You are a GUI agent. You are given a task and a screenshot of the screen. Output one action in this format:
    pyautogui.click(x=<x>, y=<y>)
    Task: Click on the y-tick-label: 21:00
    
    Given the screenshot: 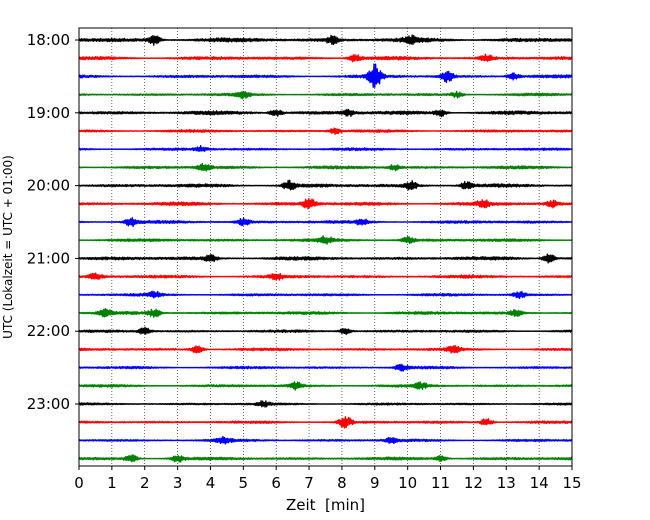 What is the action you would take?
    pyautogui.click(x=48, y=258)
    